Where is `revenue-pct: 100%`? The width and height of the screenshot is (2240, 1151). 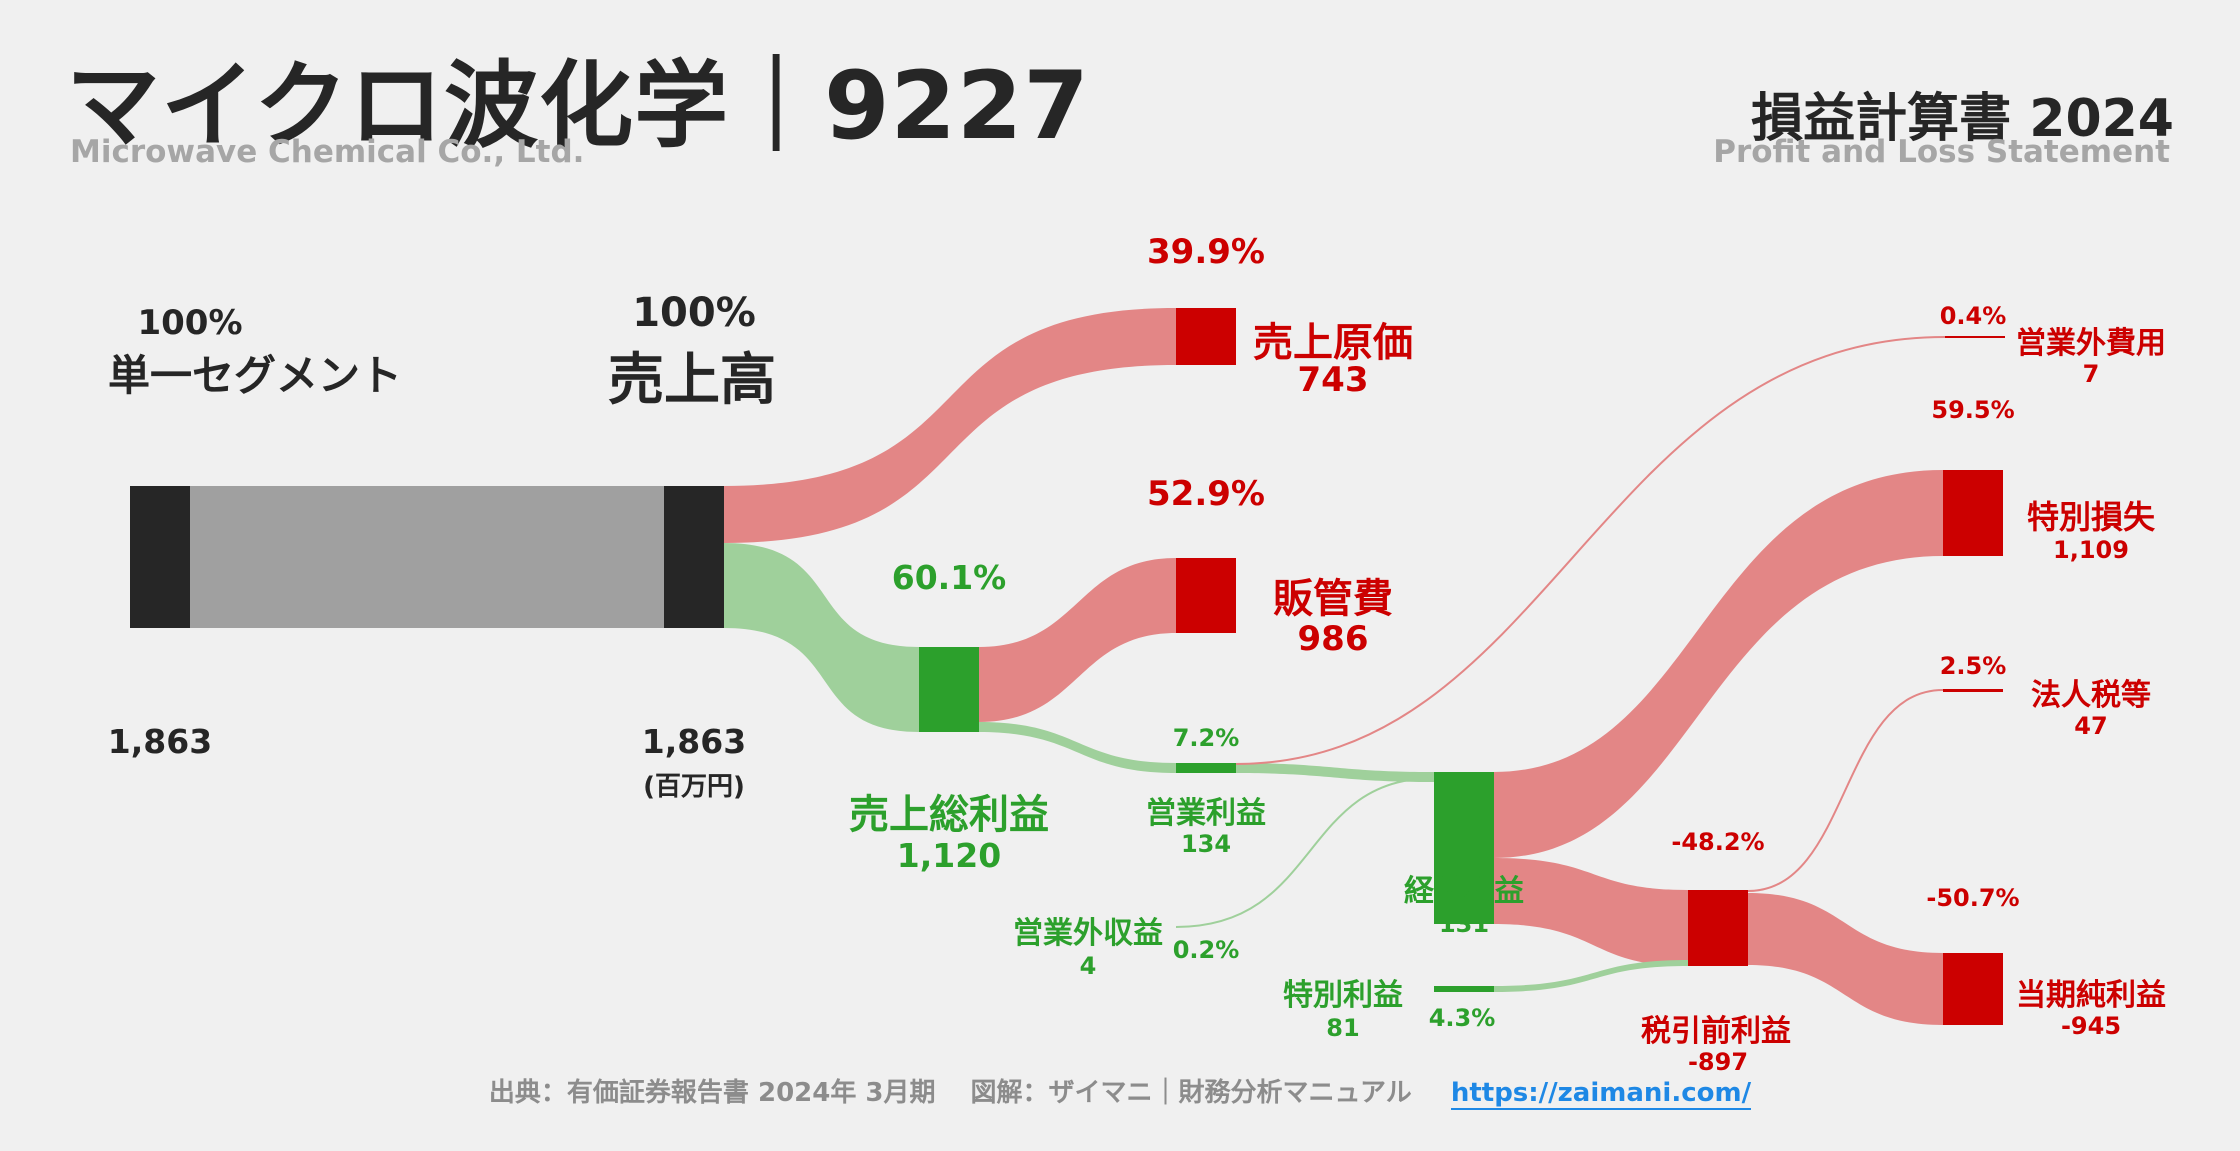
revenue-pct: 100% is located at coordinates (694, 313).